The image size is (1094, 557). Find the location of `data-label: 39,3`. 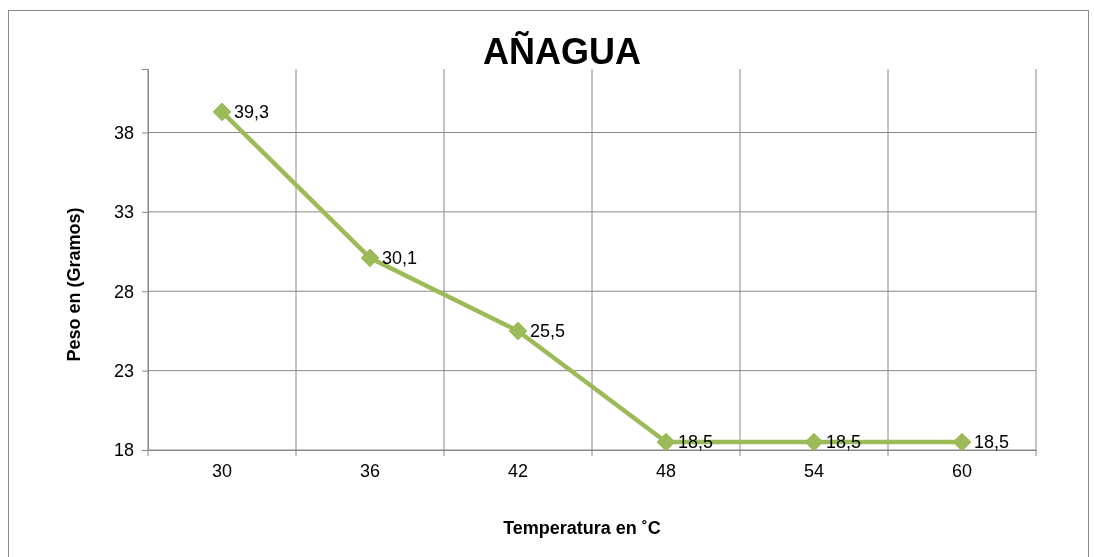

data-label: 39,3 is located at coordinates (252, 111).